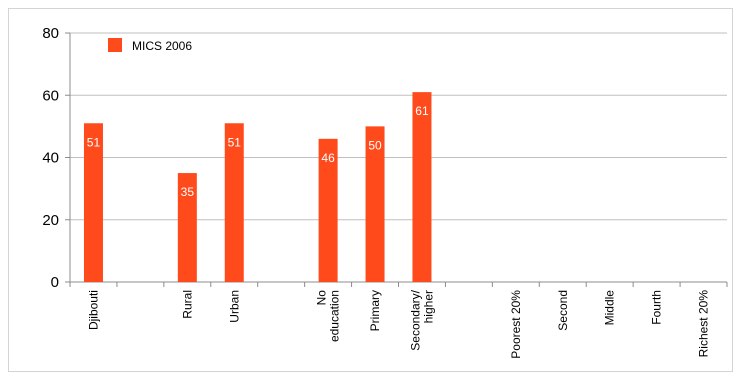  What do you see at coordinates (50, 95) in the screenshot?
I see `y-tick-label-3: 60` at bounding box center [50, 95].